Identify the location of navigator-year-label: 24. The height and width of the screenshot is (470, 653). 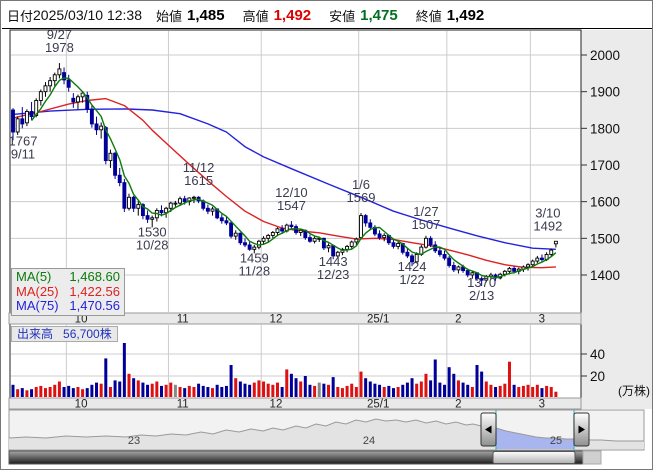
(369, 441).